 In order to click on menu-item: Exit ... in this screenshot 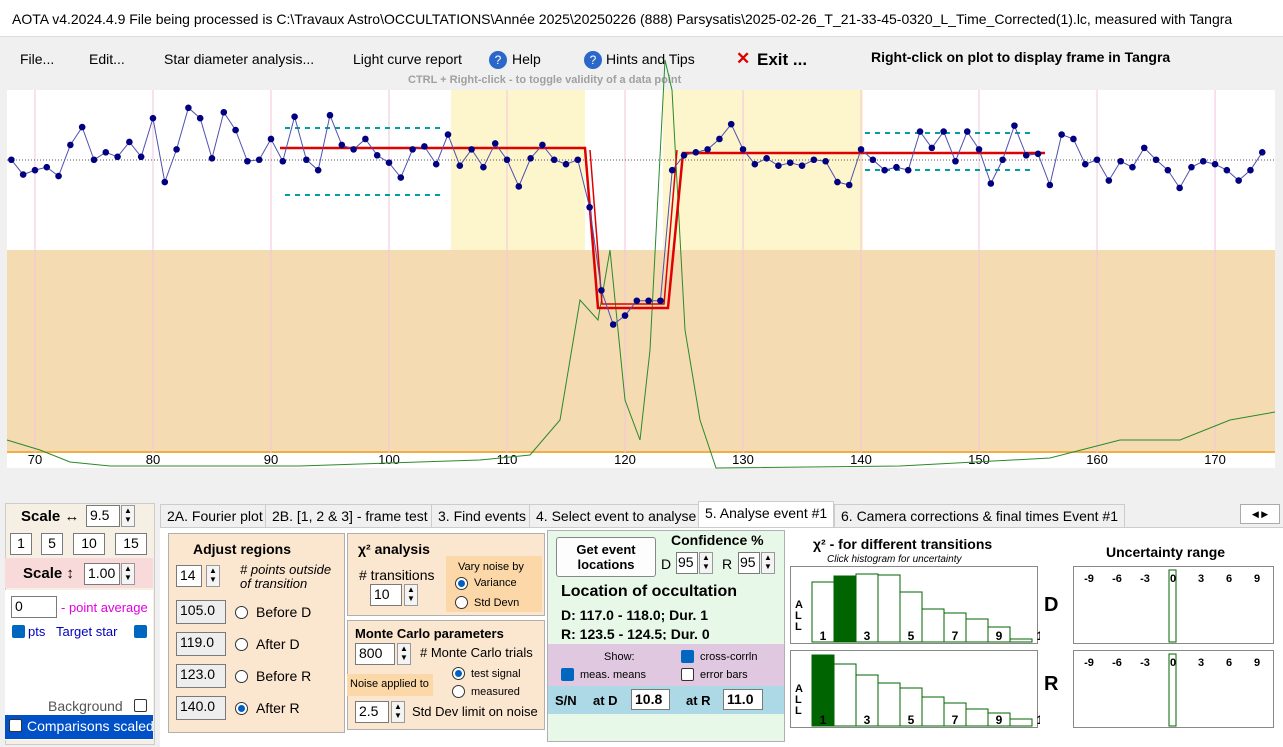, I will do `click(782, 59)`.